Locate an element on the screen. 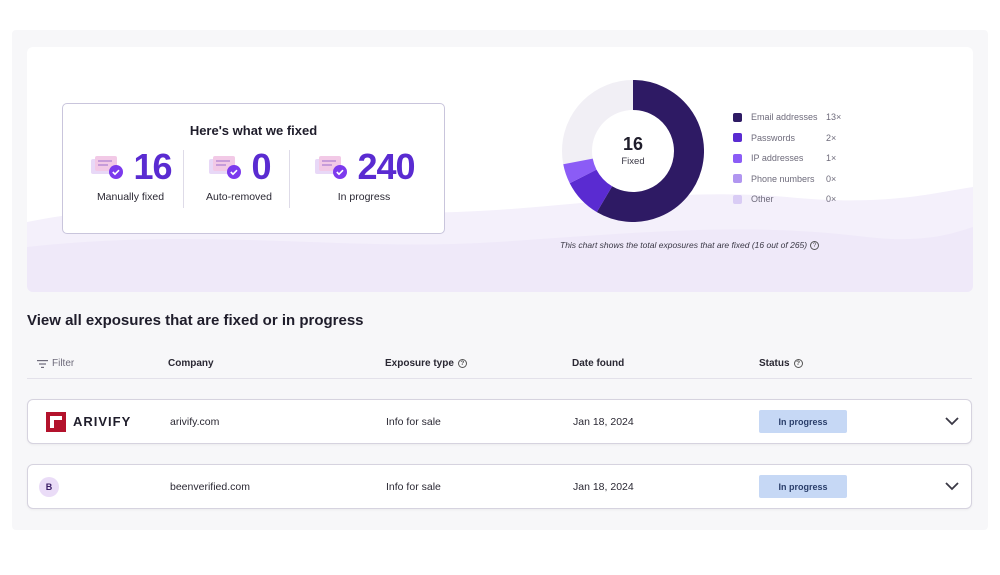 The image size is (1000, 575). filter-label: Filter is located at coordinates (63, 363).